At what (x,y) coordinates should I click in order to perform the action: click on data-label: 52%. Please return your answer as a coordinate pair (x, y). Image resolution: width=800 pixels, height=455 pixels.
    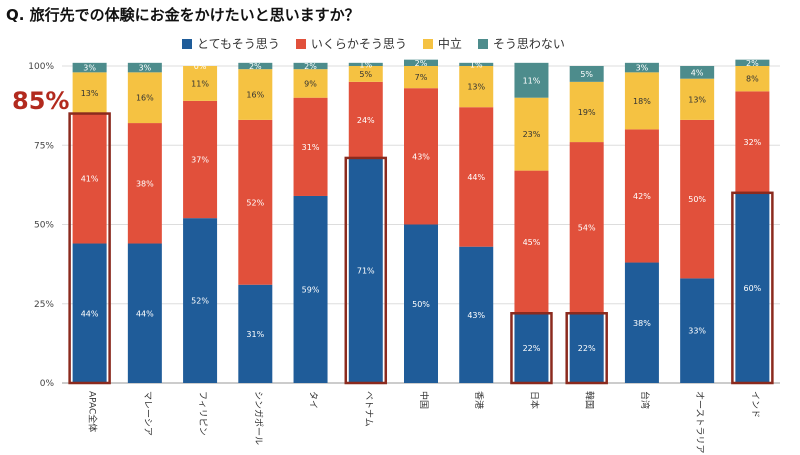
    Looking at the image, I should click on (255, 202).